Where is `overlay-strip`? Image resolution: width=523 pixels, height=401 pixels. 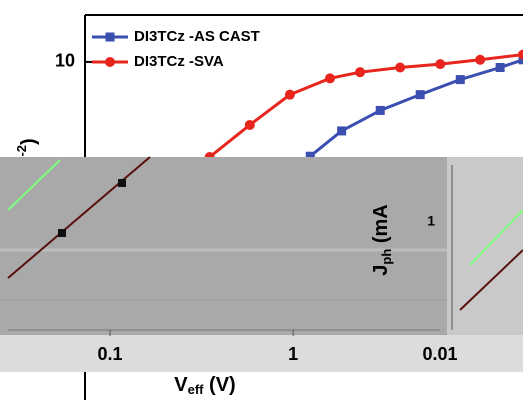
overlay-strip is located at coordinates (261, 353).